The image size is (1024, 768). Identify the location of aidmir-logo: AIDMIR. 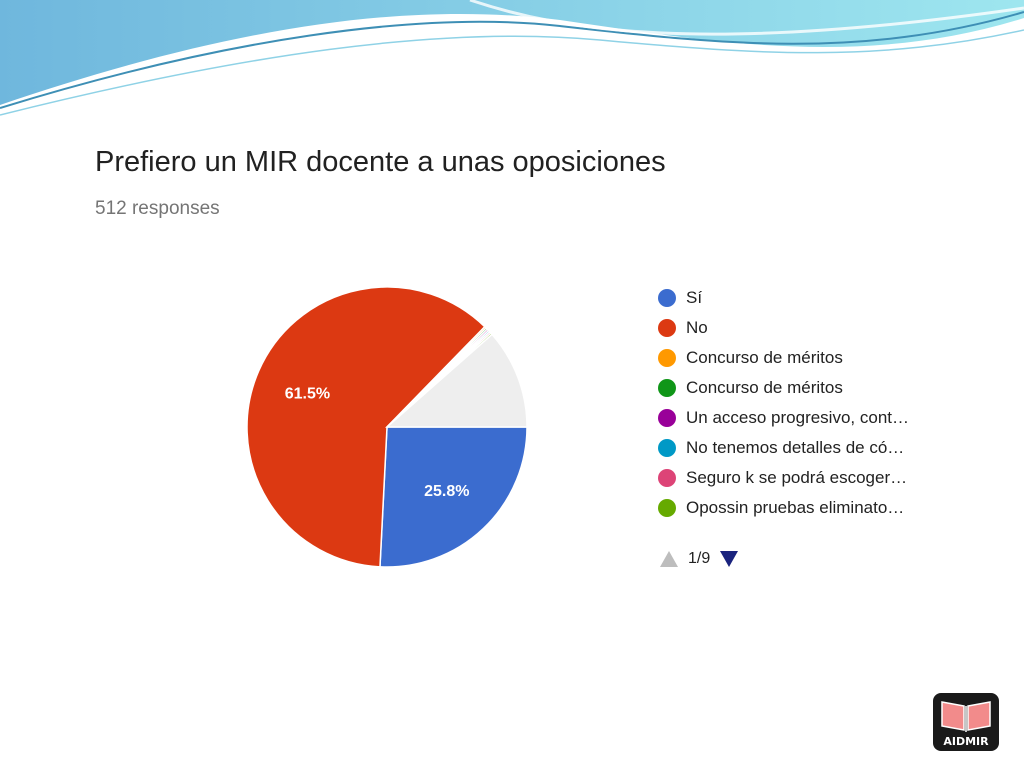
(966, 722).